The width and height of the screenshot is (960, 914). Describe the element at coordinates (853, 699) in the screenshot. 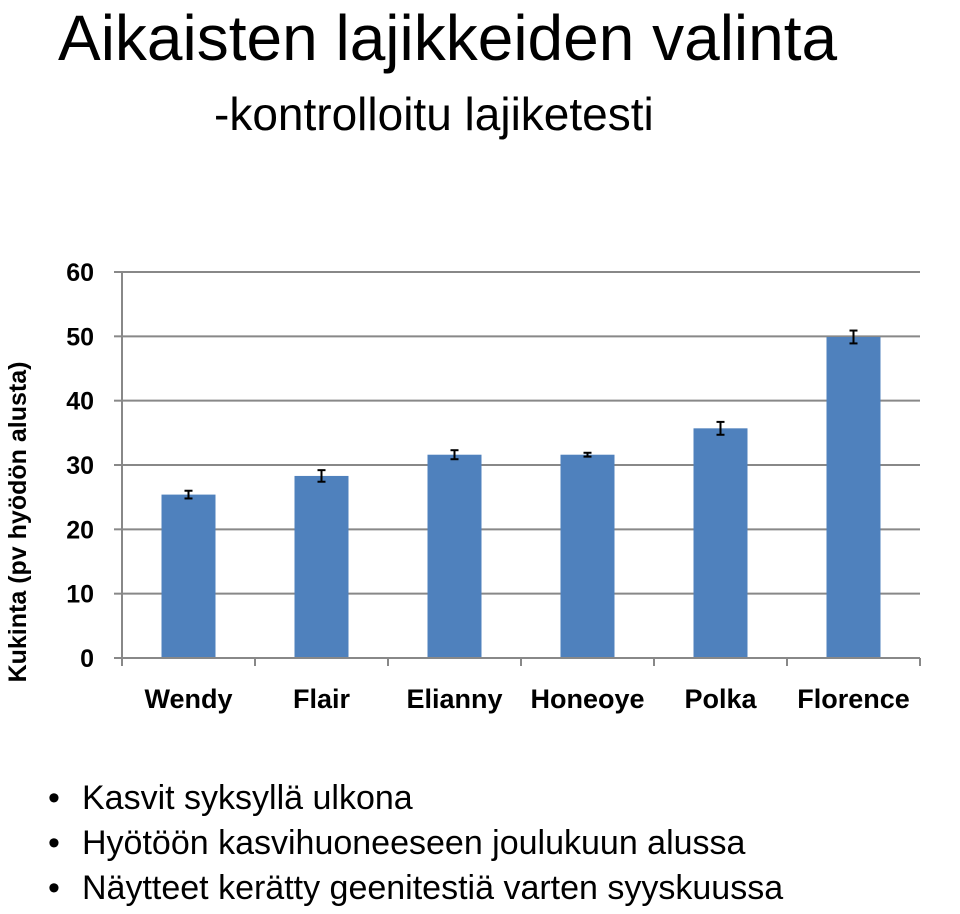

I see `x-tick-label: Florence` at that location.